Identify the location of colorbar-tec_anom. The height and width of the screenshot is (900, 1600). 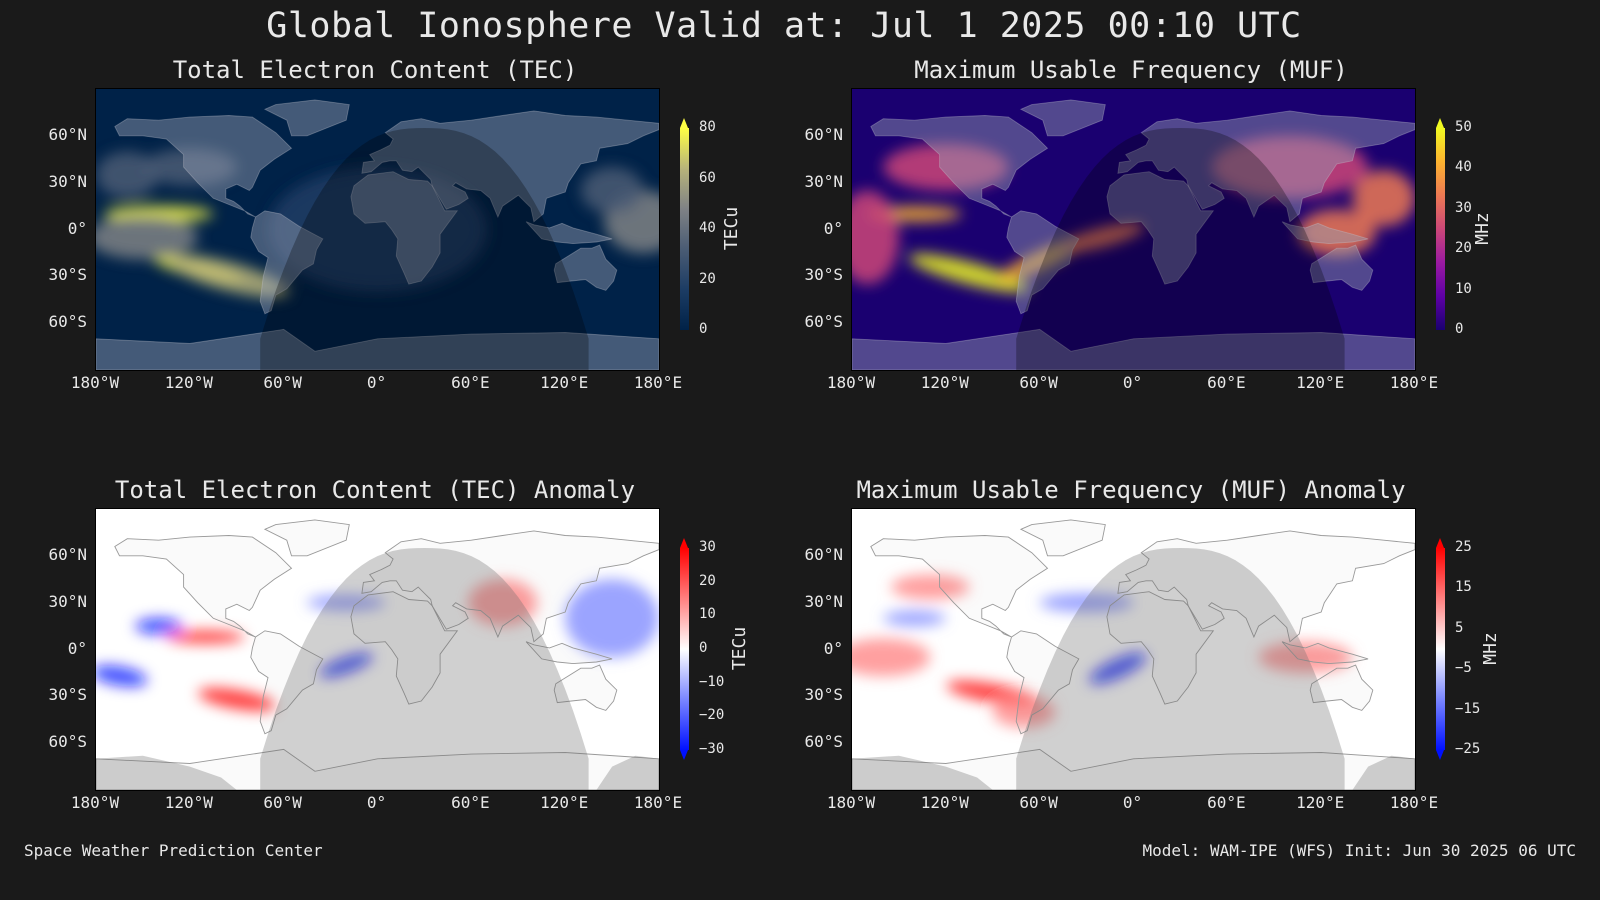
(684, 649).